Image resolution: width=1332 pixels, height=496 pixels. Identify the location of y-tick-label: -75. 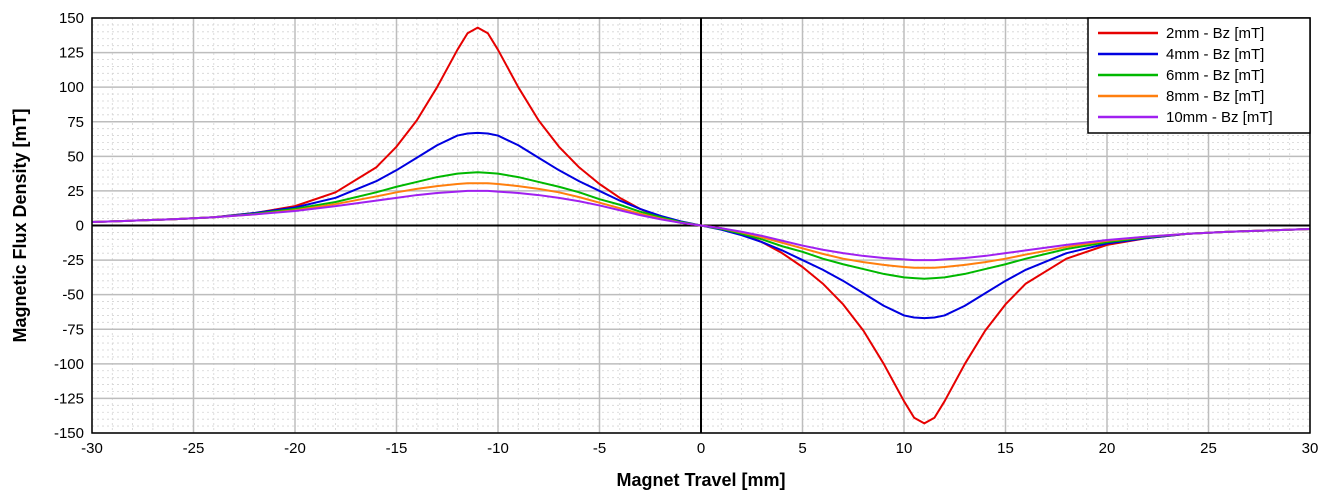
(73, 329).